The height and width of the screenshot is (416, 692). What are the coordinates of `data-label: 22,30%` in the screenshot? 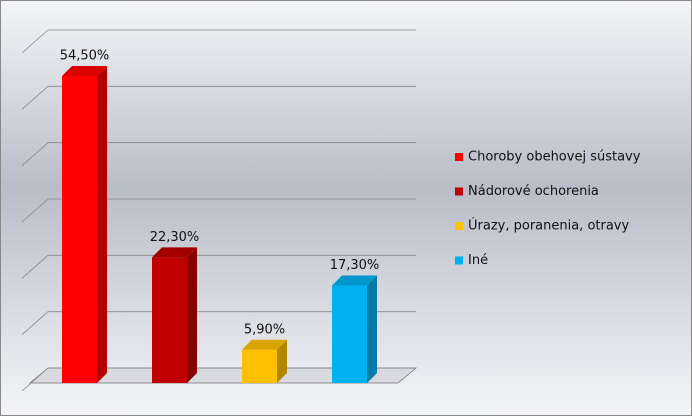 It's located at (175, 237).